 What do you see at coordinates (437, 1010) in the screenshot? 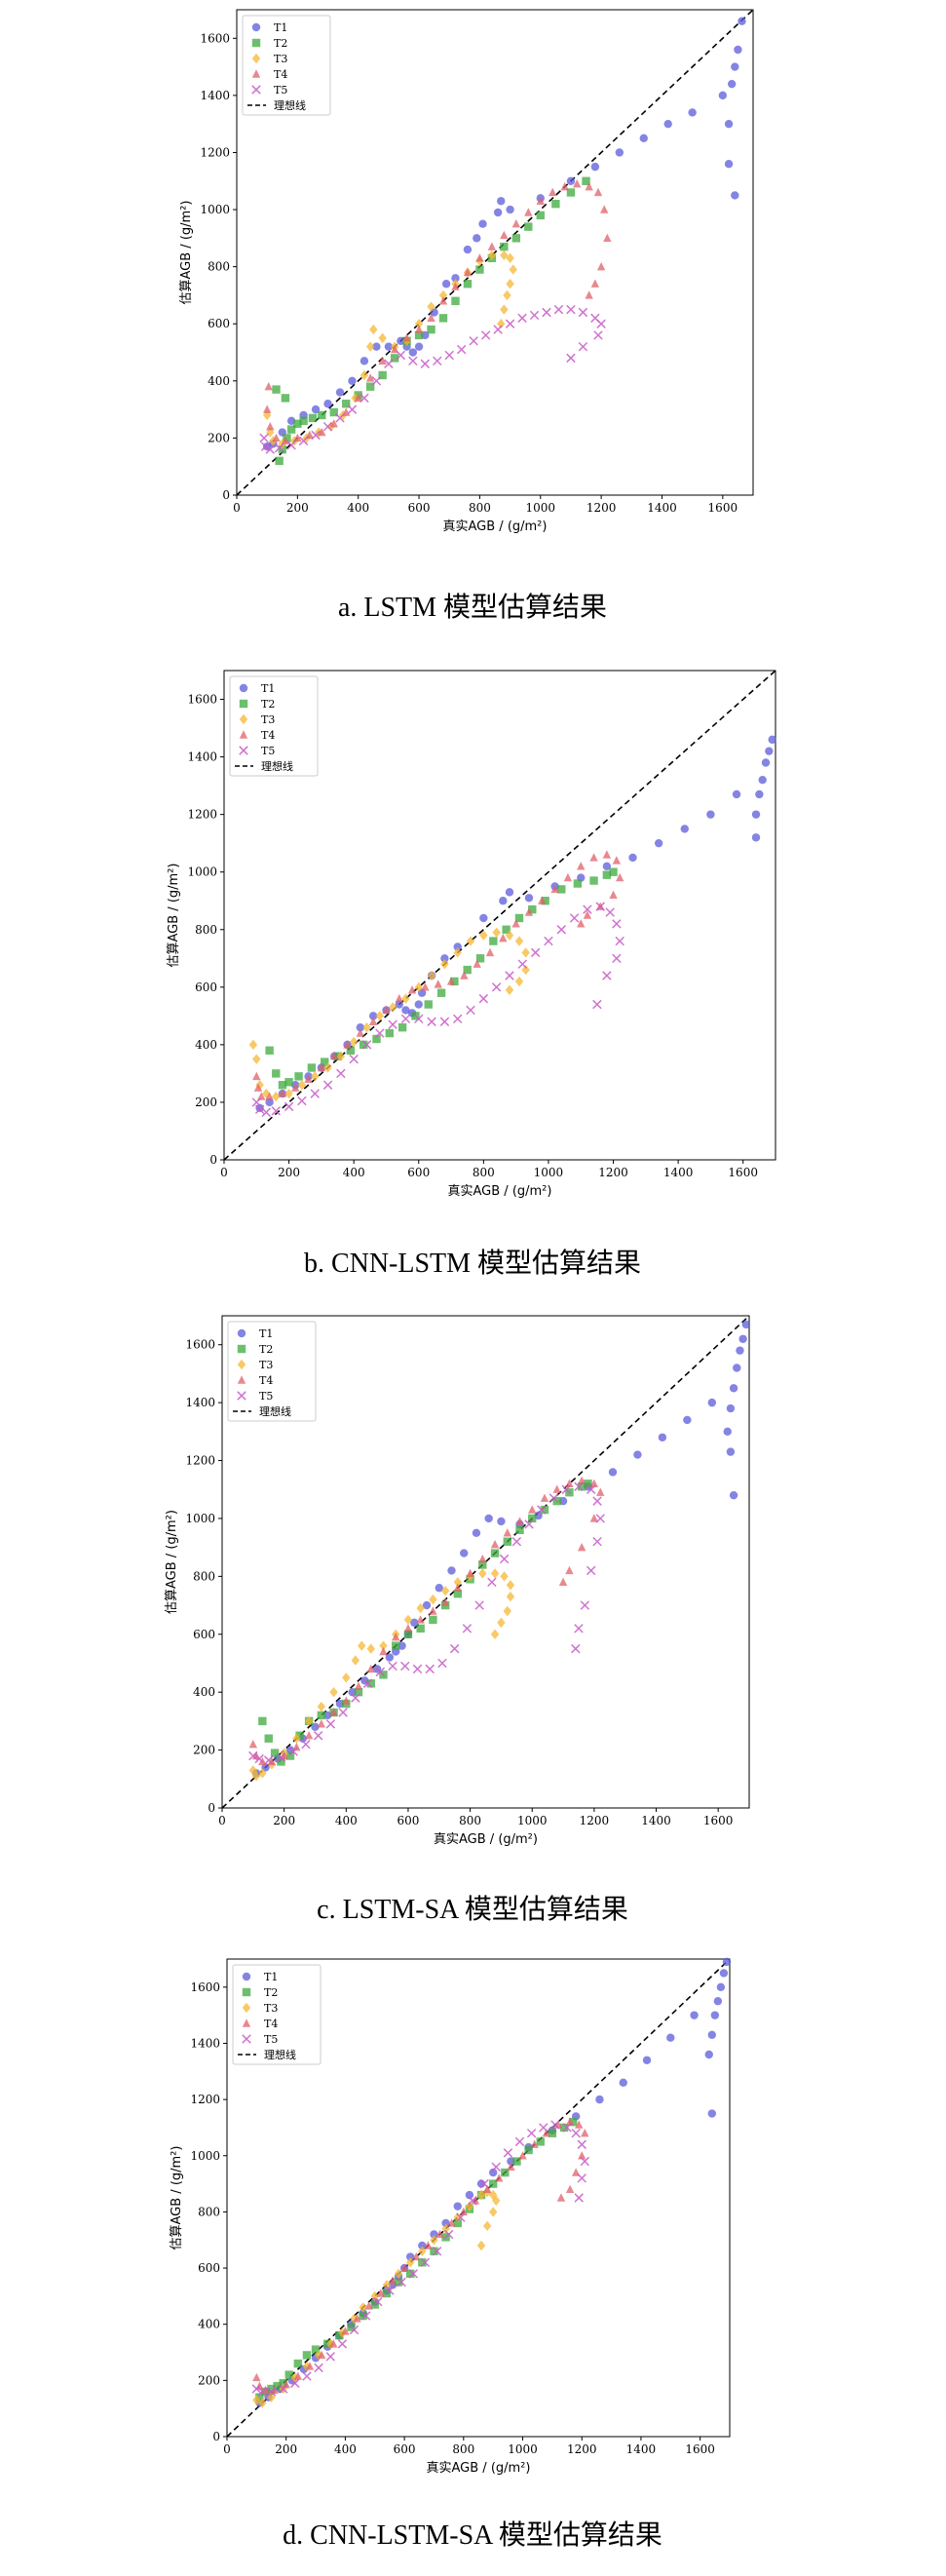
I see `series-t5` at bounding box center [437, 1010].